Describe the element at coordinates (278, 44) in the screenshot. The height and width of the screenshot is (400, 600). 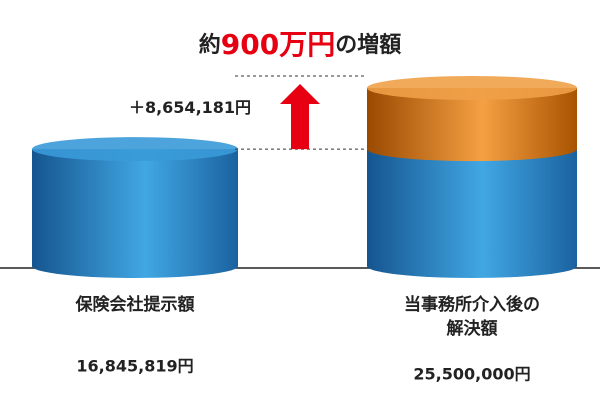
I see `title-highlight: 900万円` at that location.